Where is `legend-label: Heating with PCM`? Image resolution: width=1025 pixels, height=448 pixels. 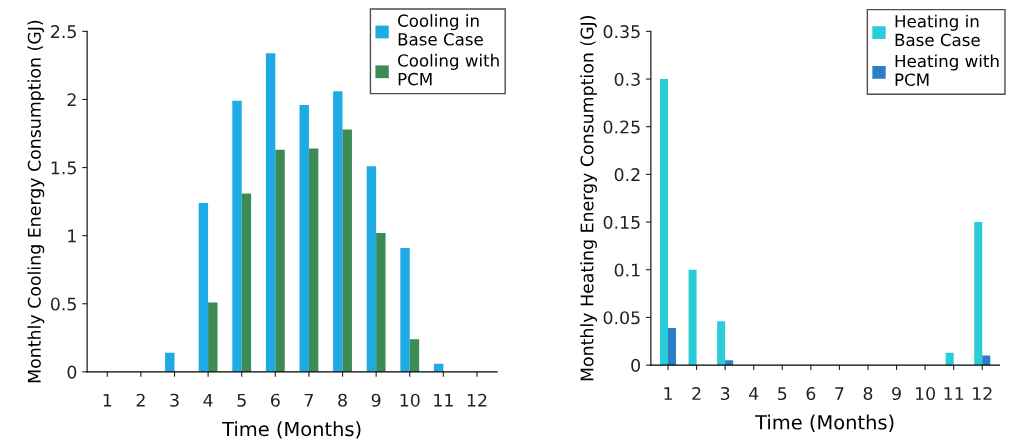 legend-label: Heating with PCM is located at coordinates (947, 70).